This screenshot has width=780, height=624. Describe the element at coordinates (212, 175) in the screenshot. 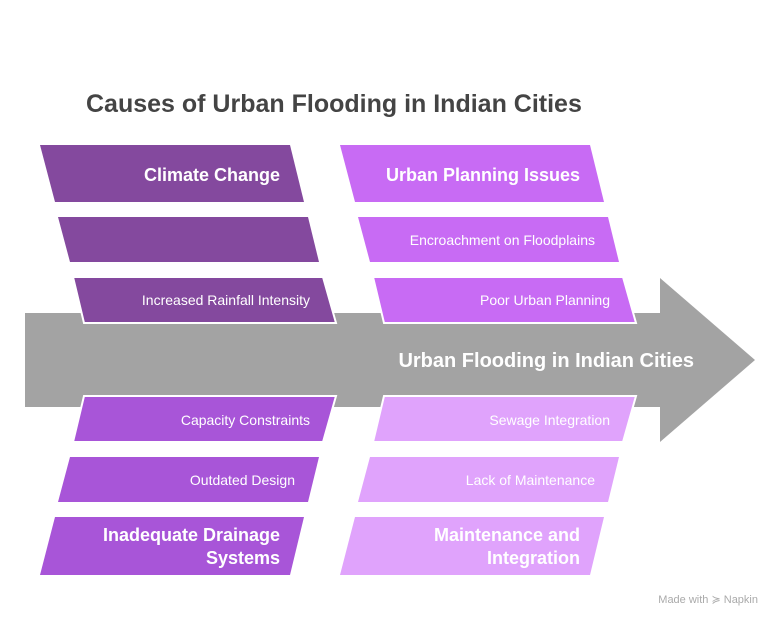

I see `category-label: Climate Change` at that location.